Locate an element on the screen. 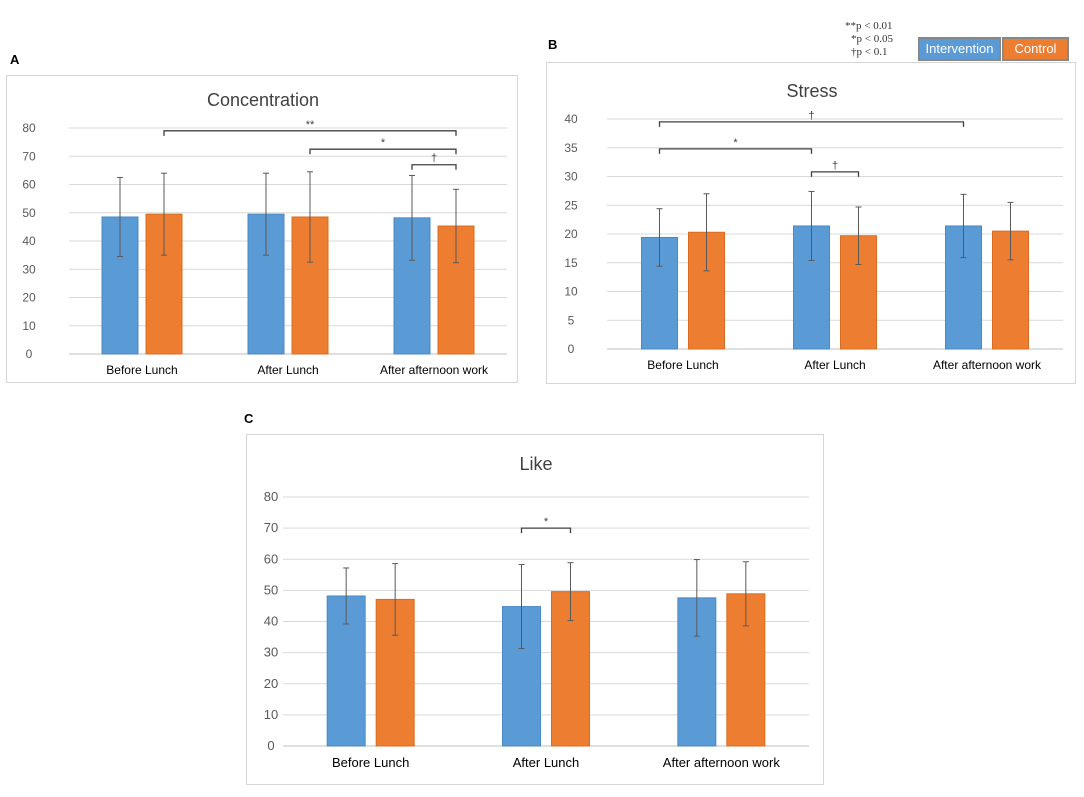 The width and height of the screenshot is (1084, 797). panel-letter-b: B is located at coordinates (553, 44).